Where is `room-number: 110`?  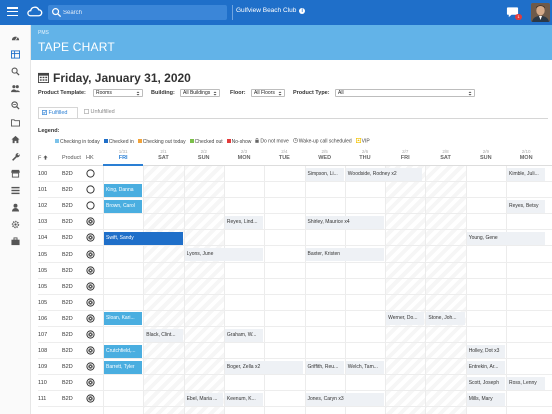
room-number: 110 is located at coordinates (42, 383).